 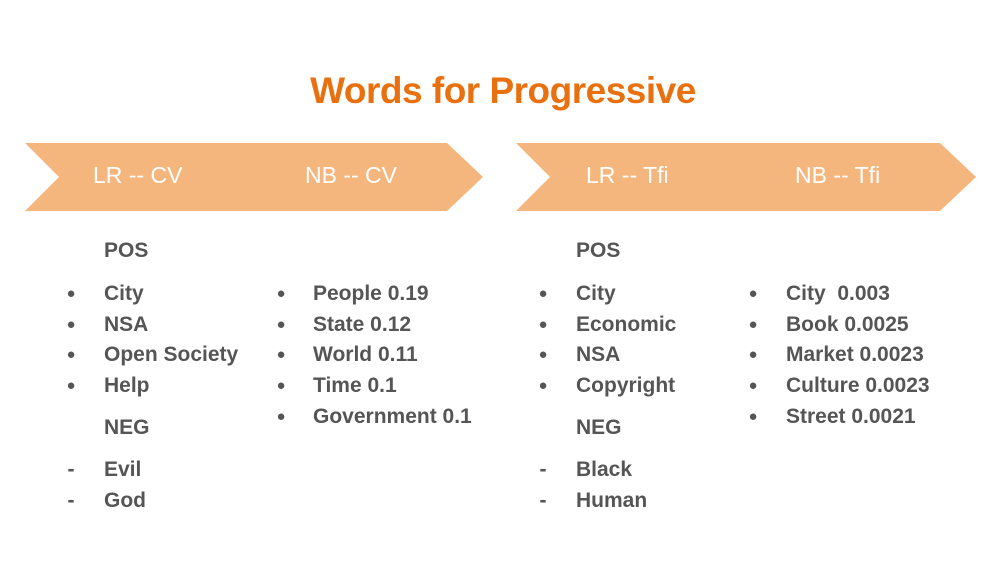 What do you see at coordinates (138, 175) in the screenshot?
I see `banner-label-lr-cv: LR -- CV` at bounding box center [138, 175].